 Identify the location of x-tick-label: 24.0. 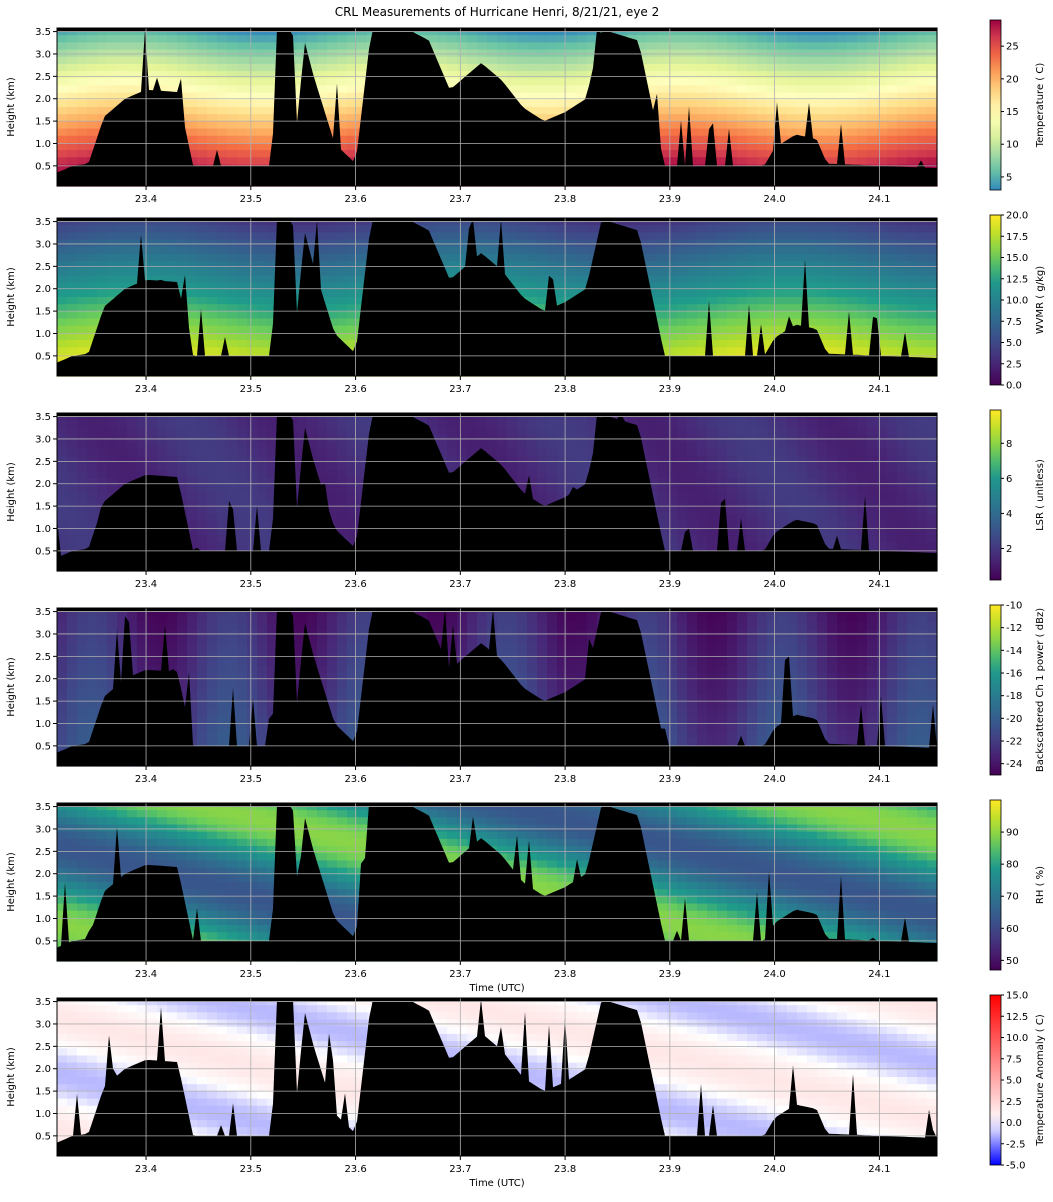
(774, 199).